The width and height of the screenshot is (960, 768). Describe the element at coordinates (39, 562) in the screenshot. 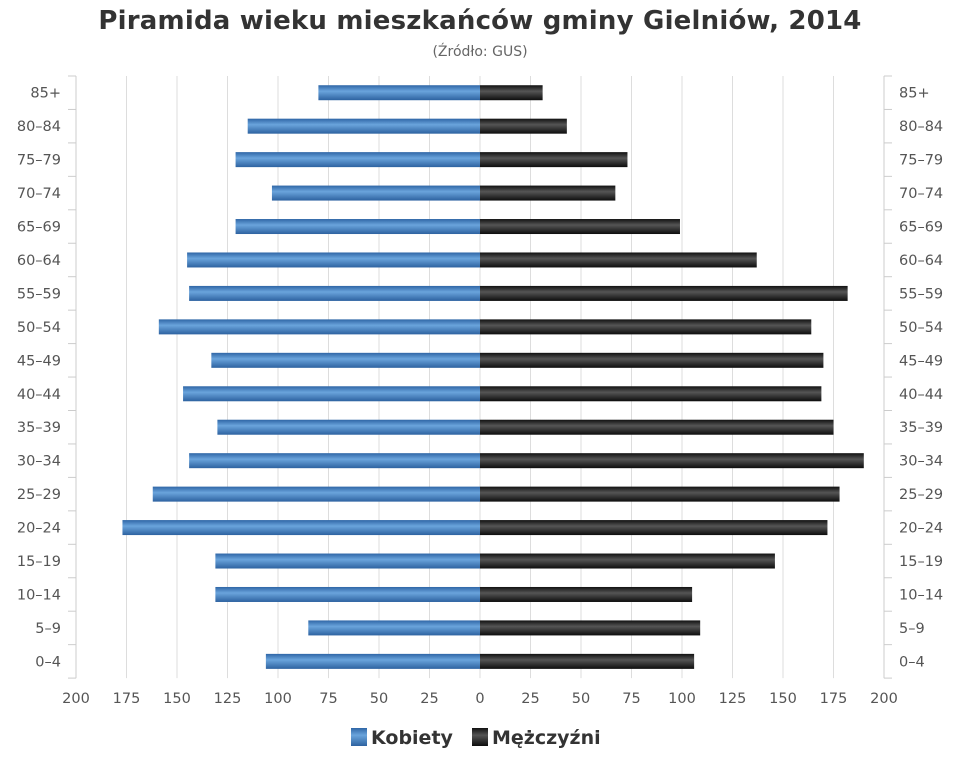

I see `y-tick-label-left: 15–19` at that location.